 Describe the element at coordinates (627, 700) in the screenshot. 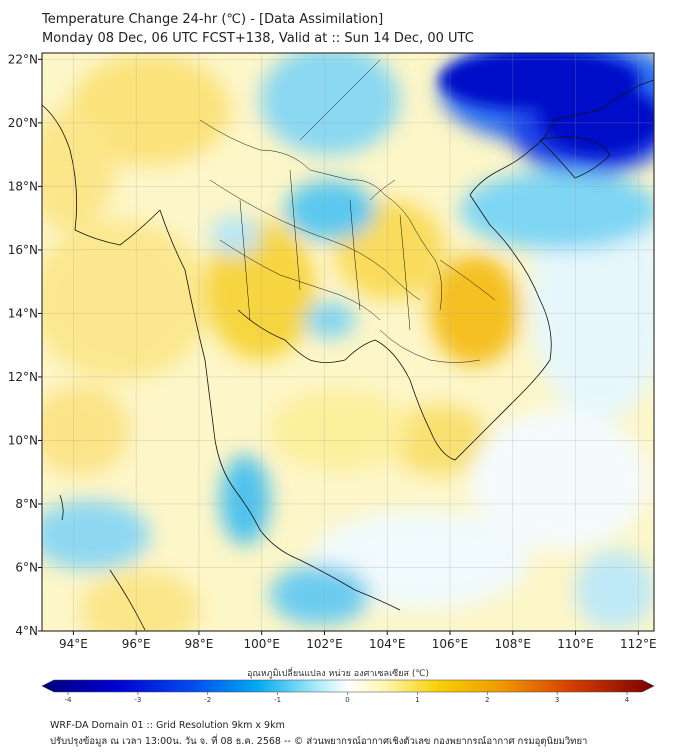

I see `colorbar-tick-label: 4` at that location.